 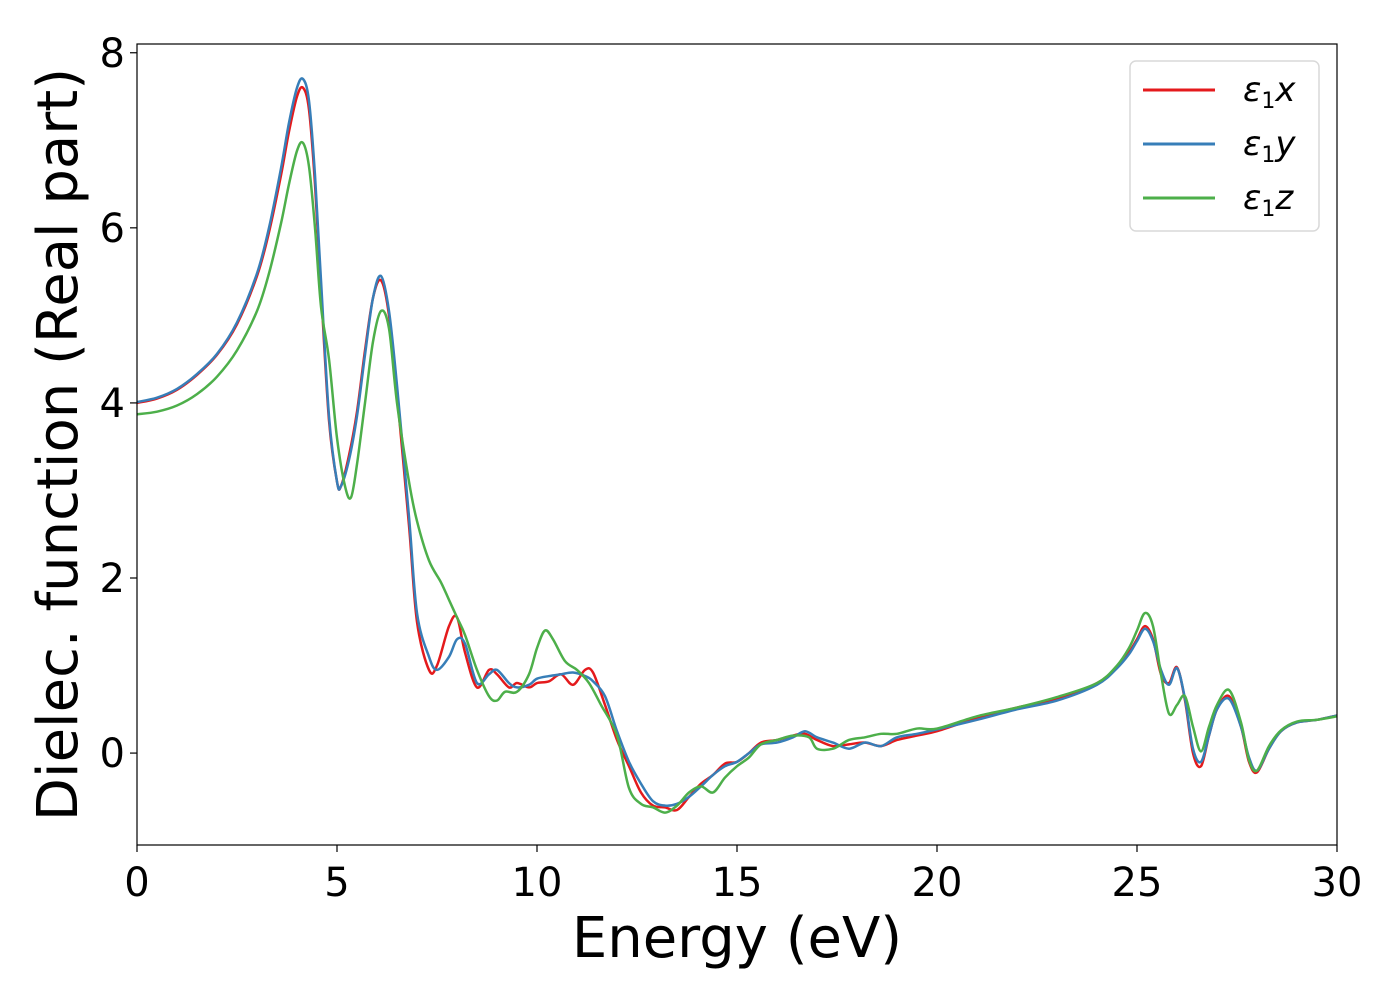 I want to click on x-axis-ticks: 0 5 10 15 20 25 30, so click(x=743, y=875).